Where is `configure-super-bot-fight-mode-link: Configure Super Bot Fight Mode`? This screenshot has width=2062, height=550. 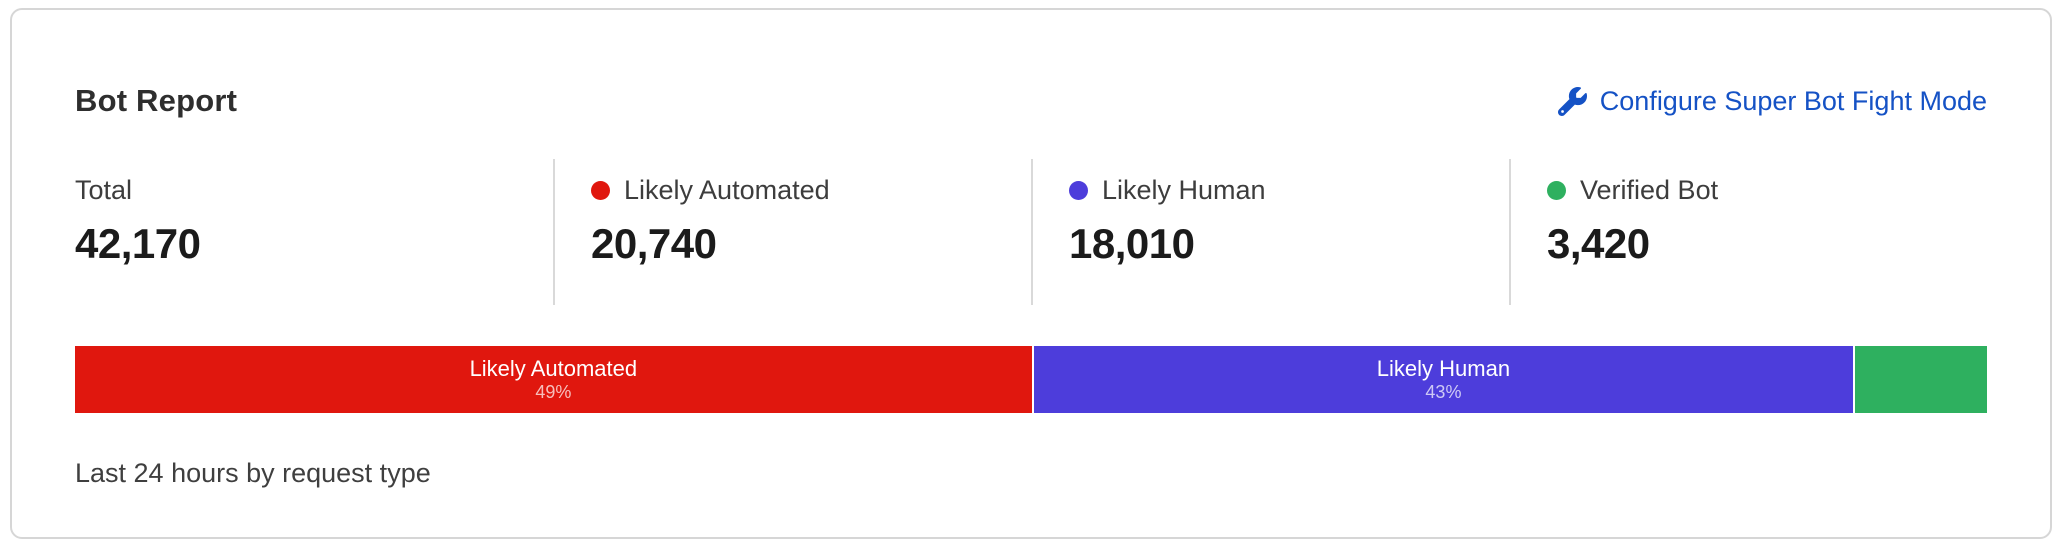 configure-super-bot-fight-mode-link: Configure Super Bot Fight Mode is located at coordinates (1772, 101).